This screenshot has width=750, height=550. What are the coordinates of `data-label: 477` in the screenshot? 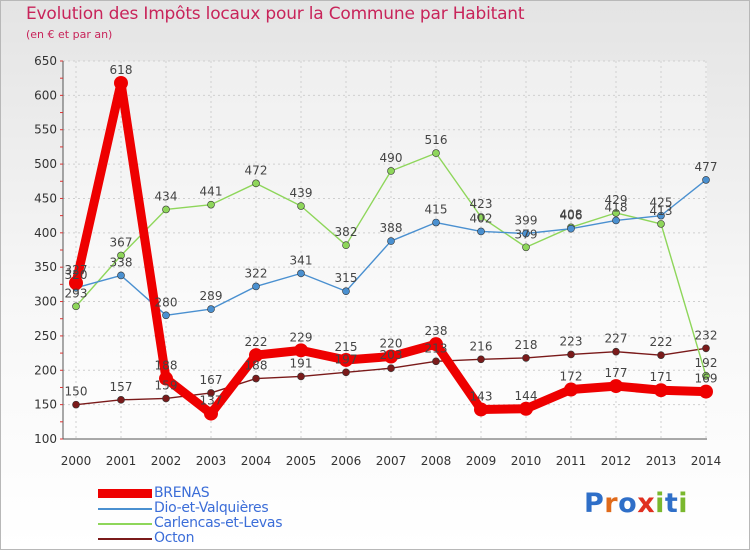 It's located at (706, 167).